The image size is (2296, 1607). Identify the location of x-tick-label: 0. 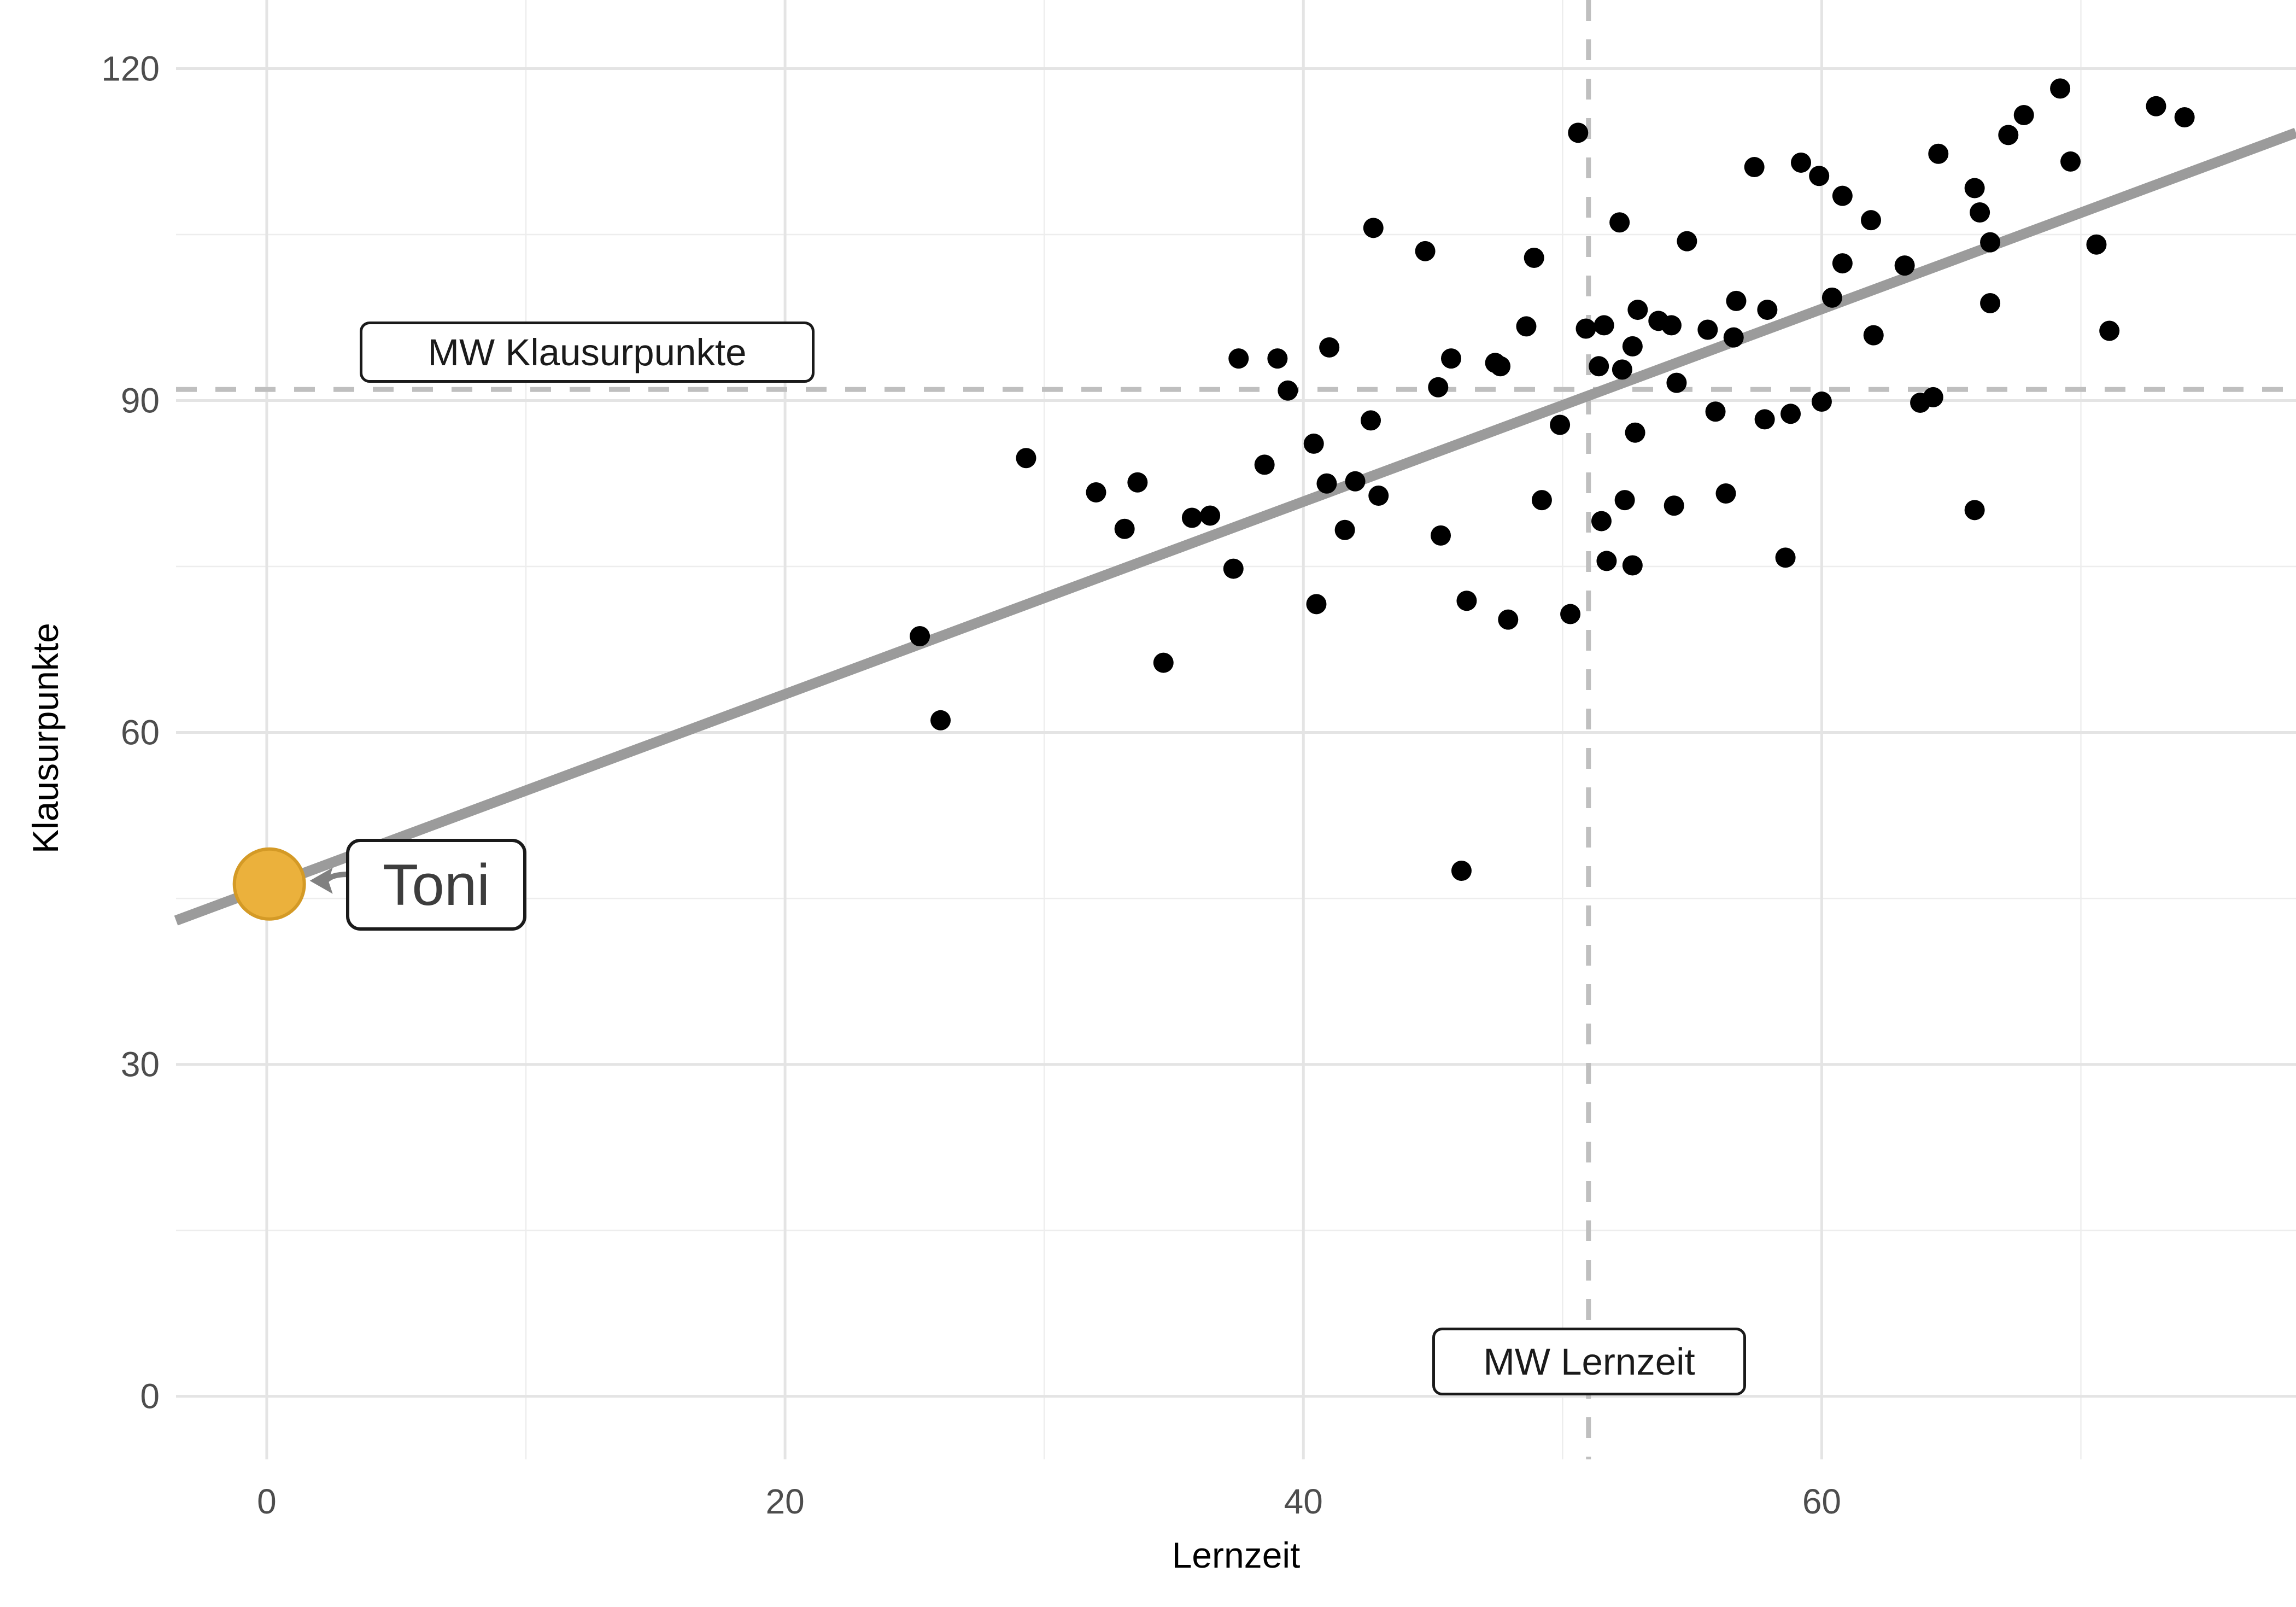
(267, 1501).